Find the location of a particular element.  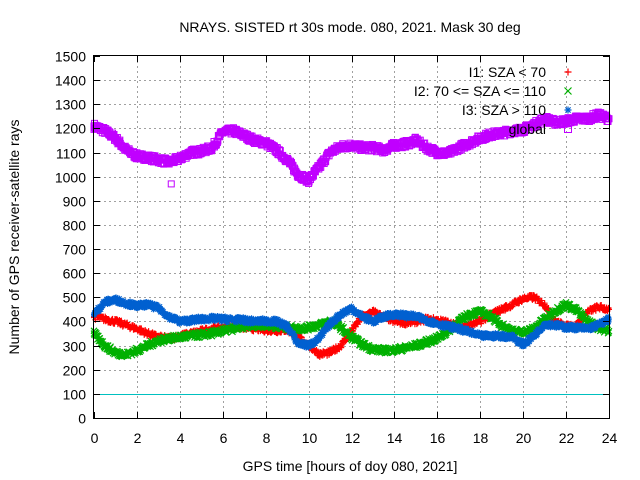

legend-label: I3: SZA > 110 is located at coordinates (504, 110).